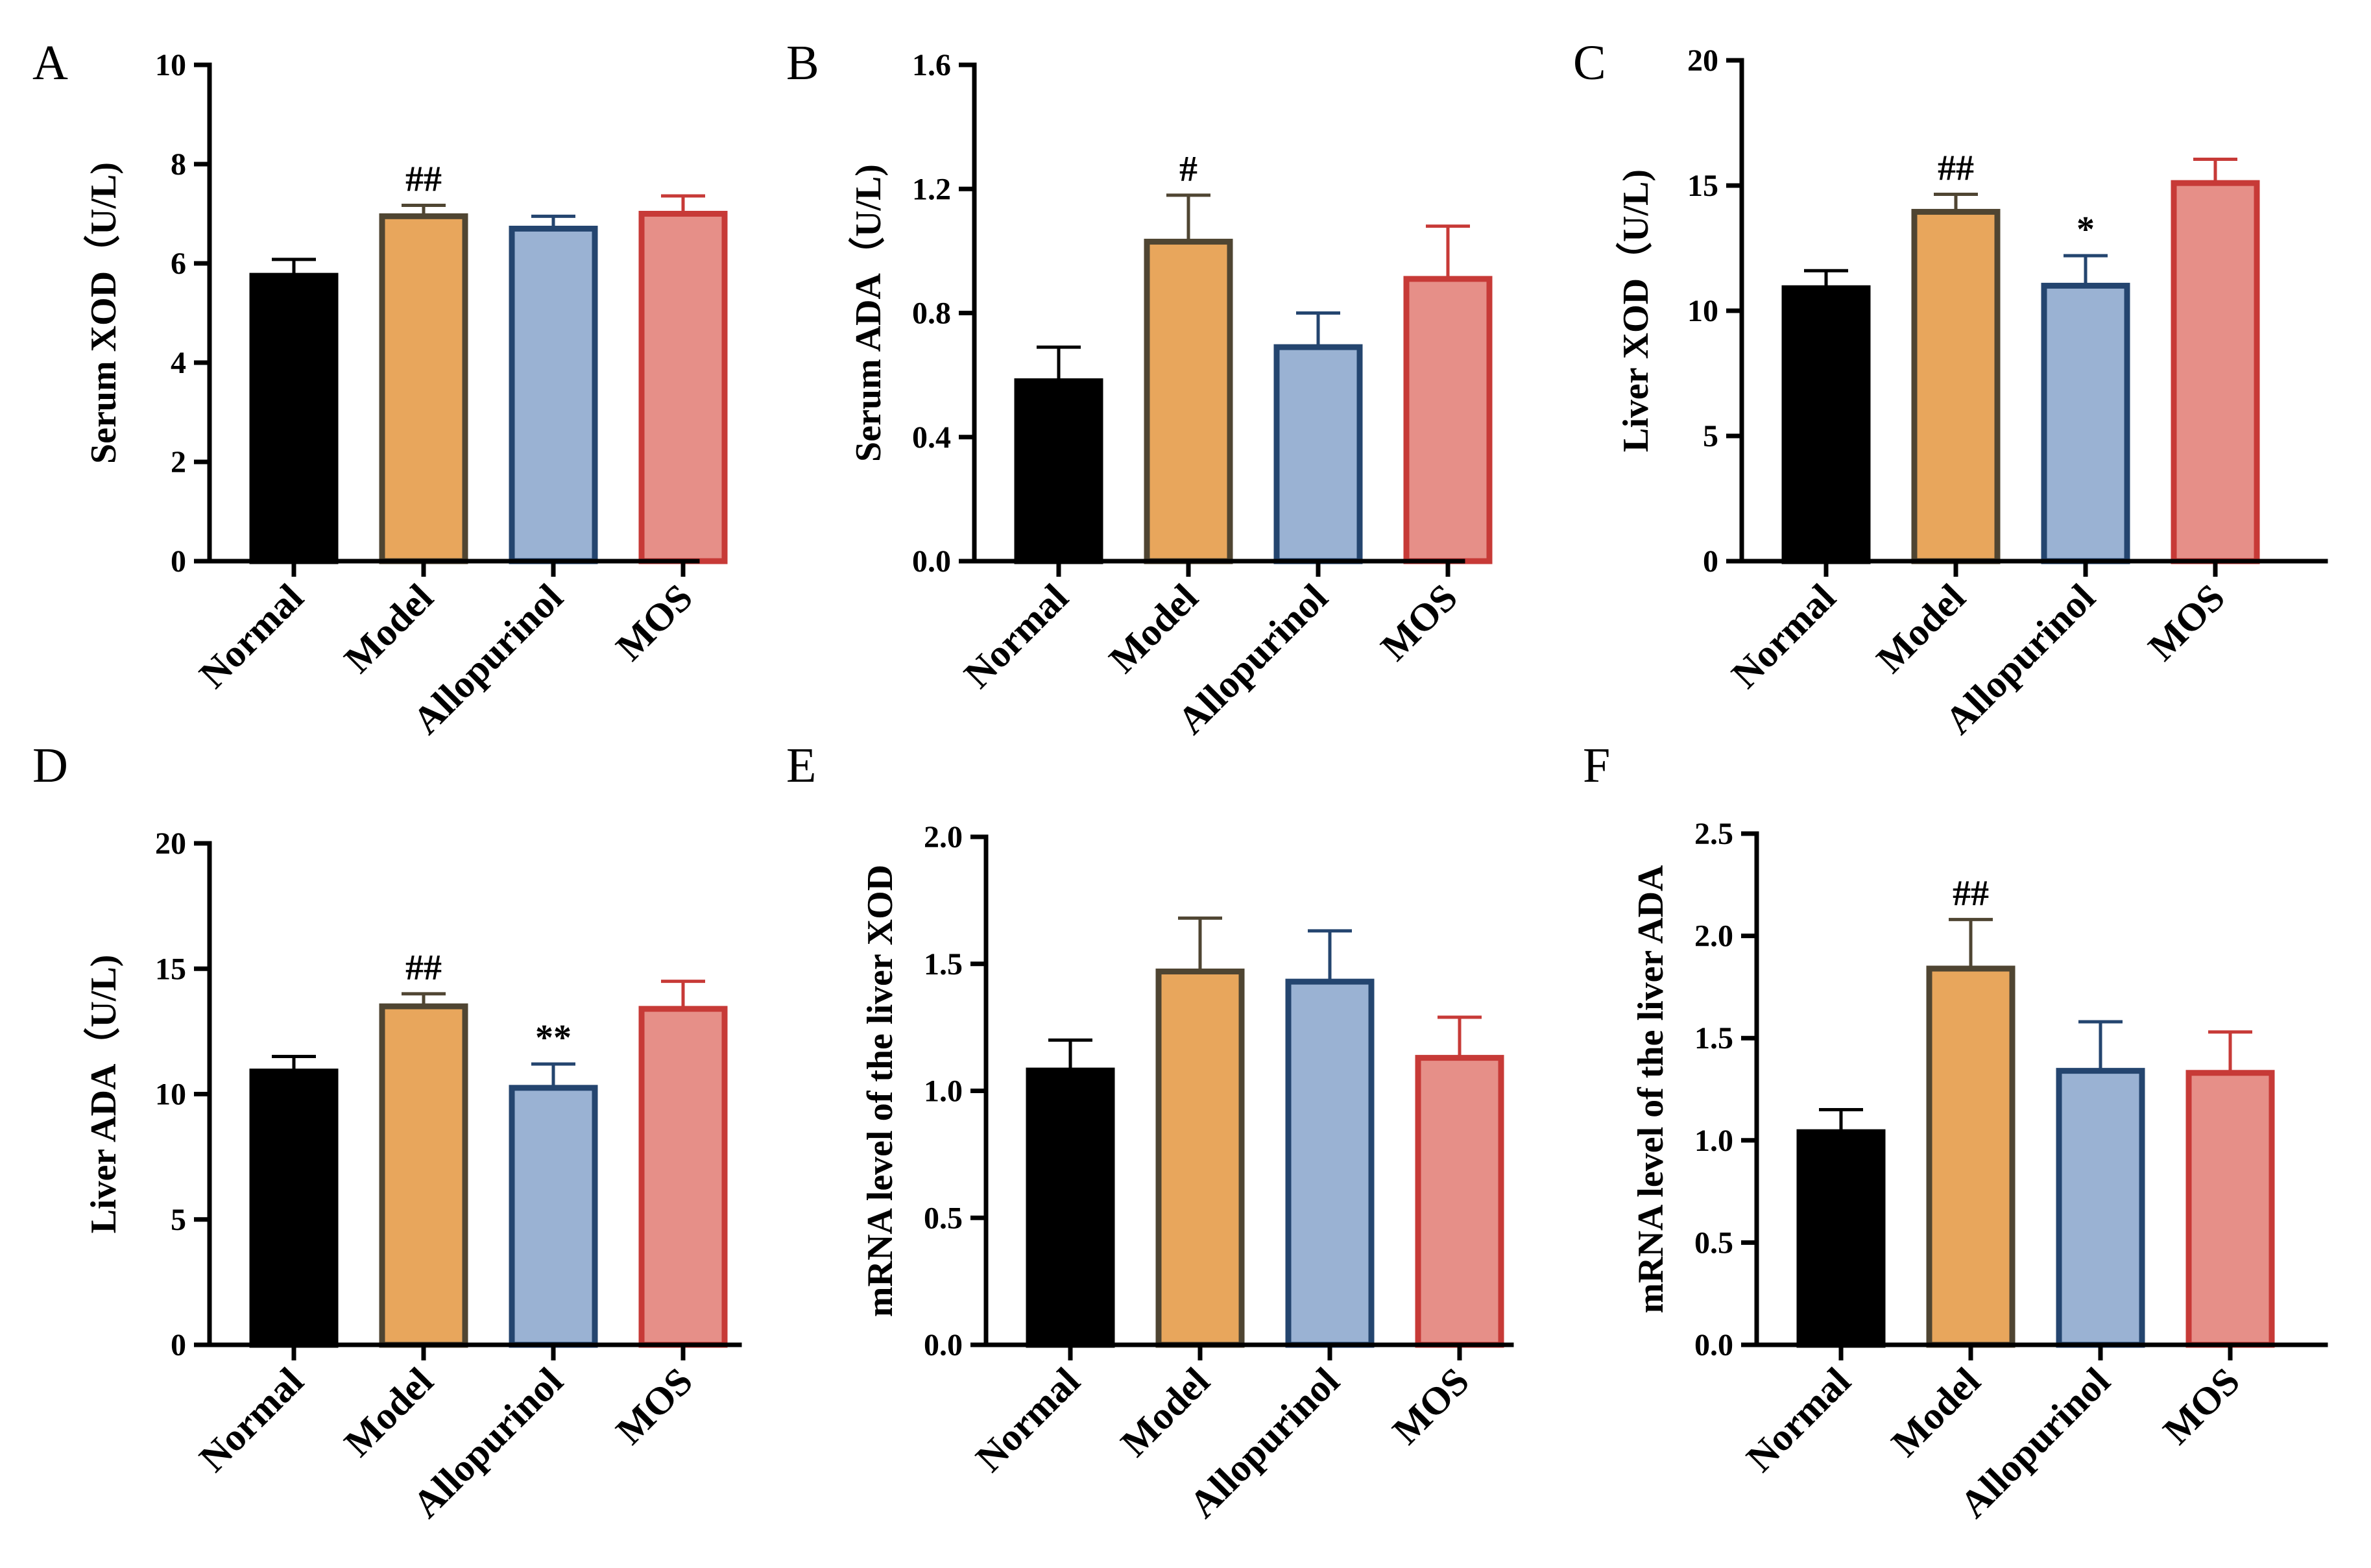 This screenshot has width=2371, height=1568. I want to click on panel-letter: C, so click(1589, 63).